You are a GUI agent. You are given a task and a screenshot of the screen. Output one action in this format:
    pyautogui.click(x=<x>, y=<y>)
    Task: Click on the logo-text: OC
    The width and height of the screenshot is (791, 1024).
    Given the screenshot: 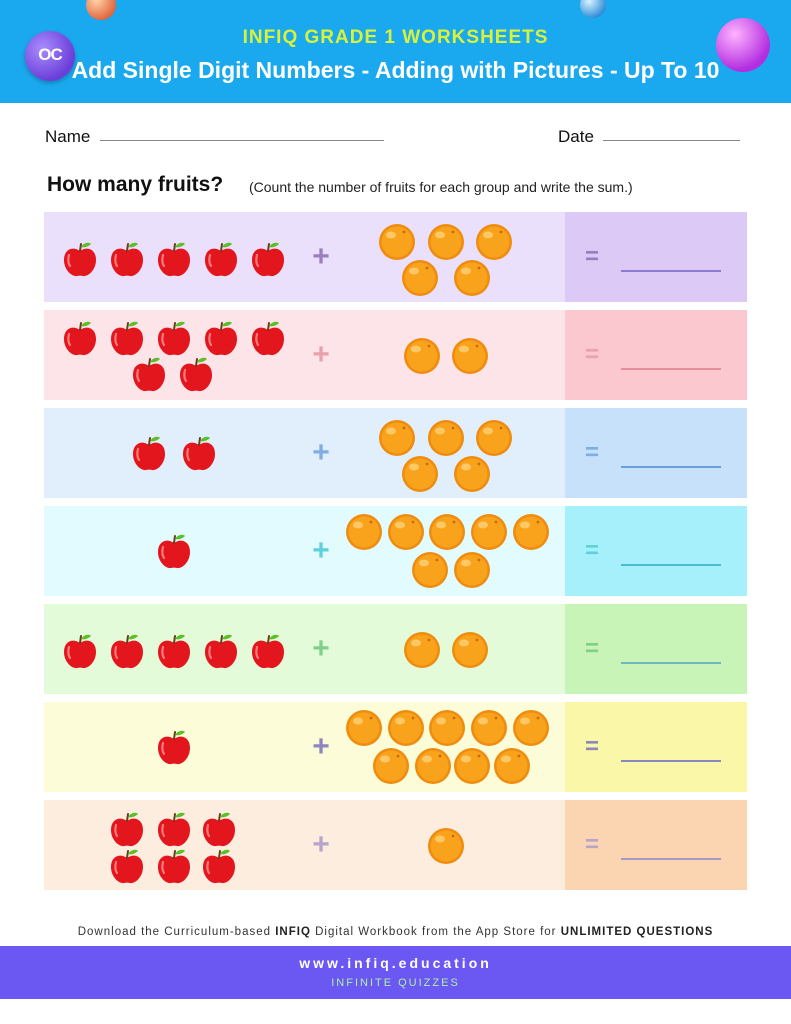 What is the action you would take?
    pyautogui.click(x=50, y=54)
    